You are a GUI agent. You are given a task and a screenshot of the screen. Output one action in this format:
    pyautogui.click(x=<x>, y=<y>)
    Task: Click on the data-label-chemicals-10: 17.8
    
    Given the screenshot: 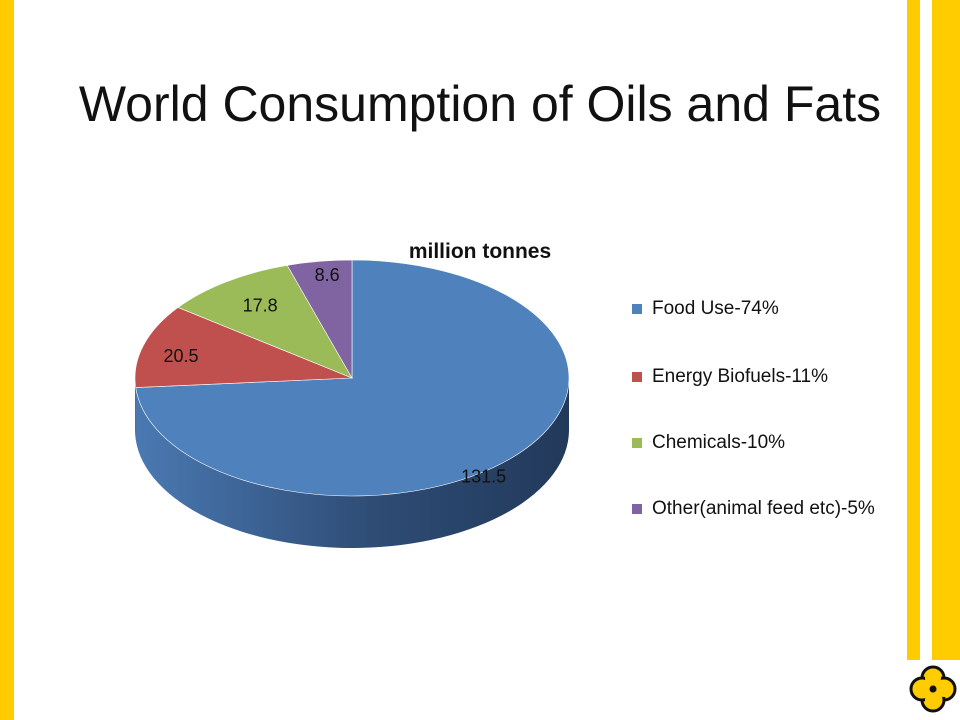 What is the action you would take?
    pyautogui.click(x=260, y=306)
    